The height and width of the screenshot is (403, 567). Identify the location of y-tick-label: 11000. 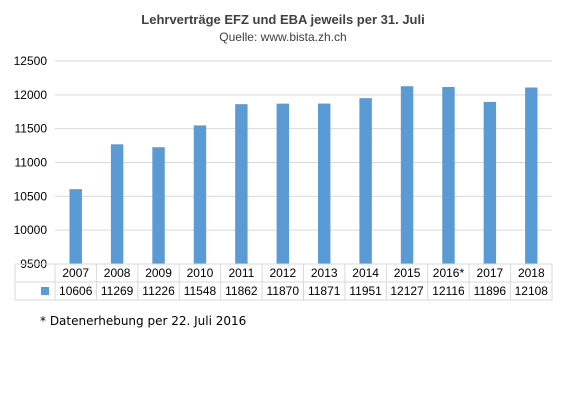
(31, 163).